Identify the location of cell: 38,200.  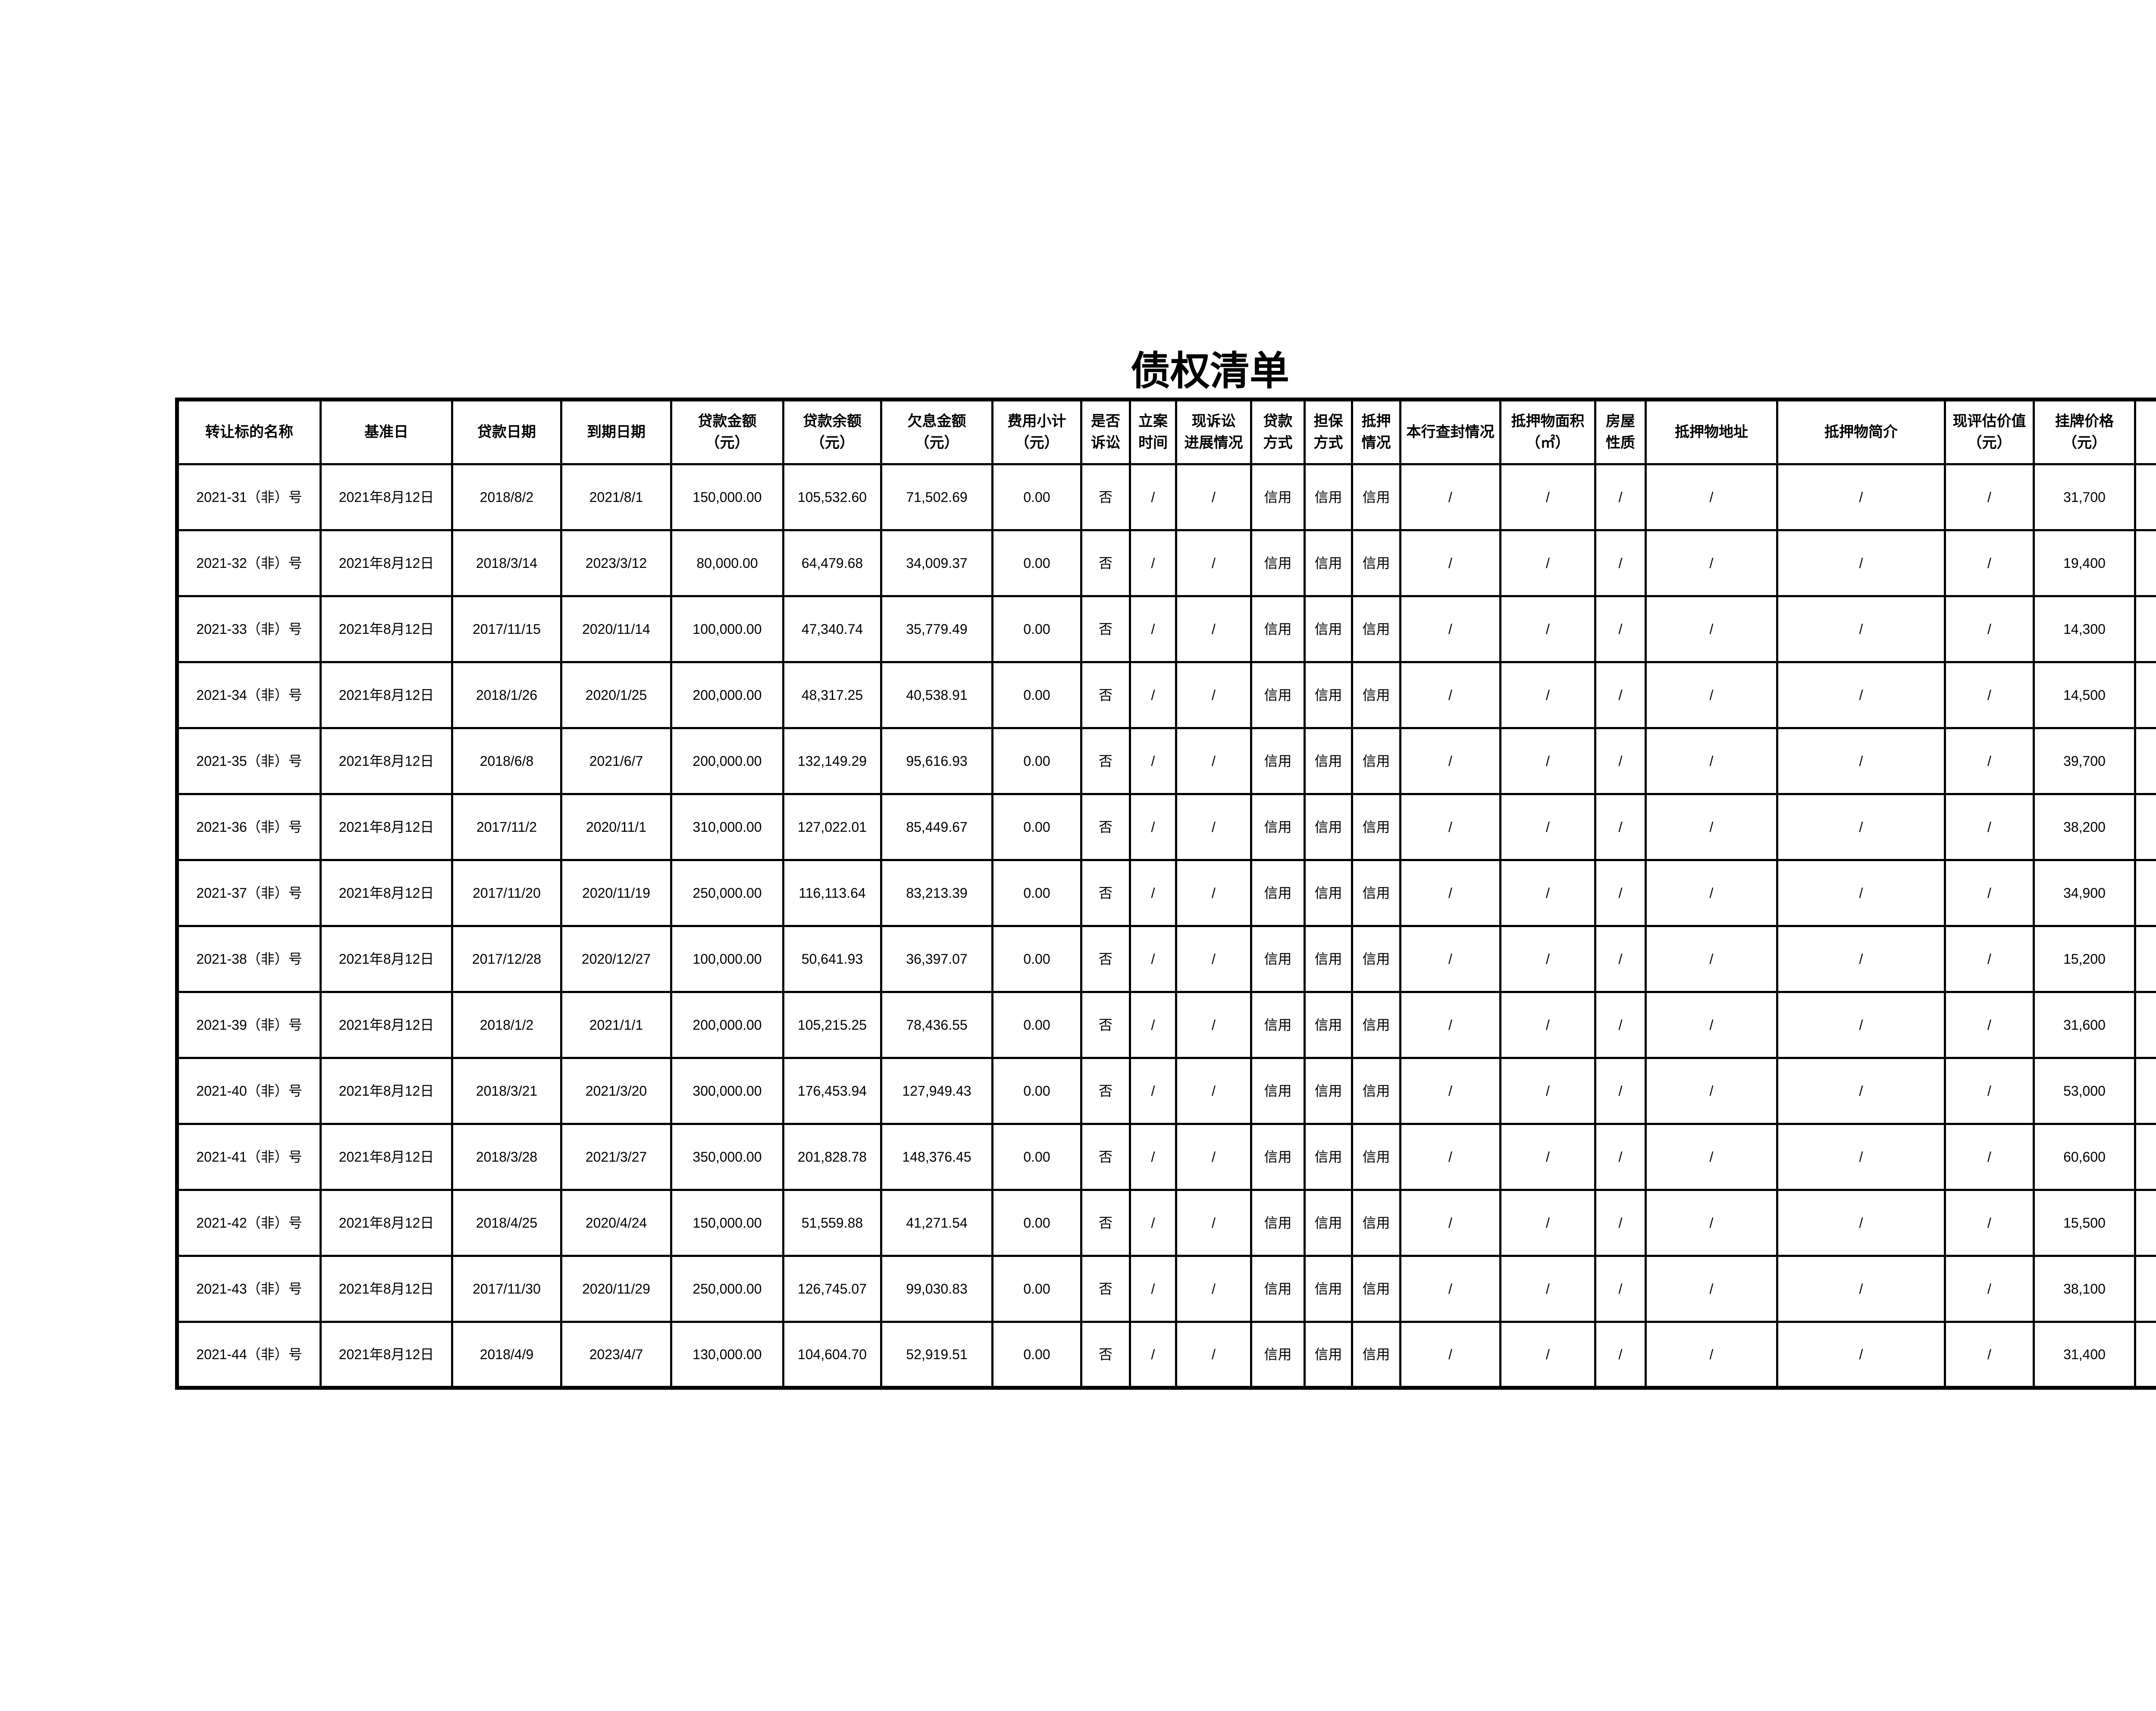
(2084, 827).